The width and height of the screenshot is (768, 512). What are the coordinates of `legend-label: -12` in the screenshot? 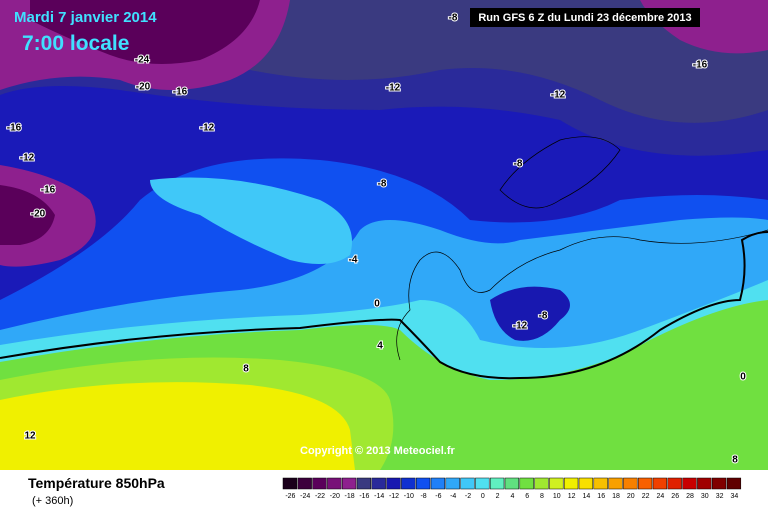 It's located at (394, 496).